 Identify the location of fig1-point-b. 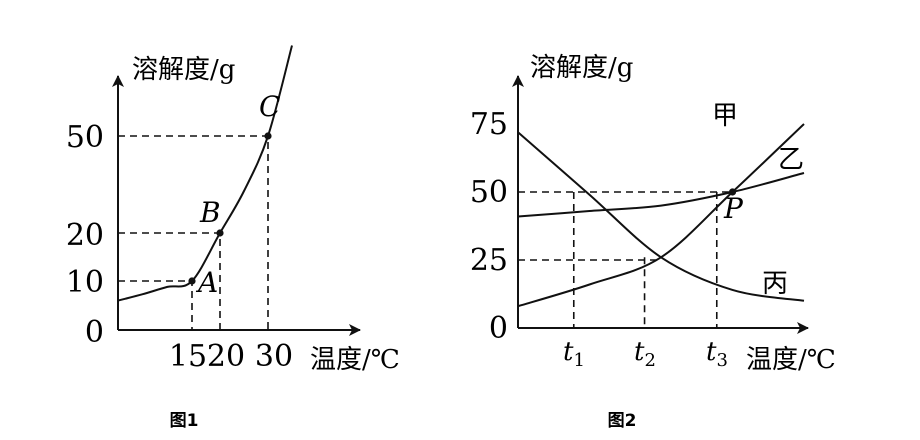
(220, 233).